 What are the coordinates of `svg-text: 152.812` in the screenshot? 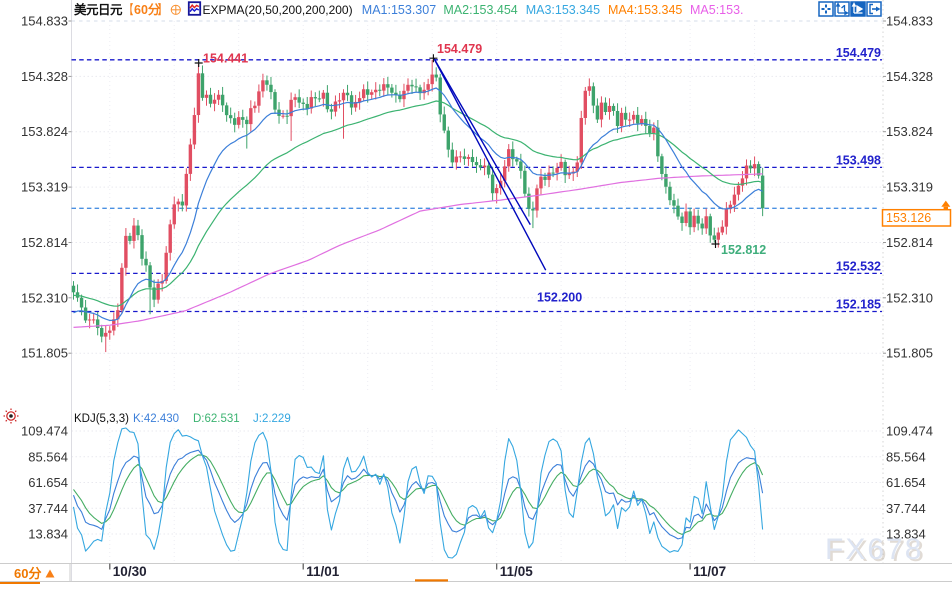 It's located at (743, 250).